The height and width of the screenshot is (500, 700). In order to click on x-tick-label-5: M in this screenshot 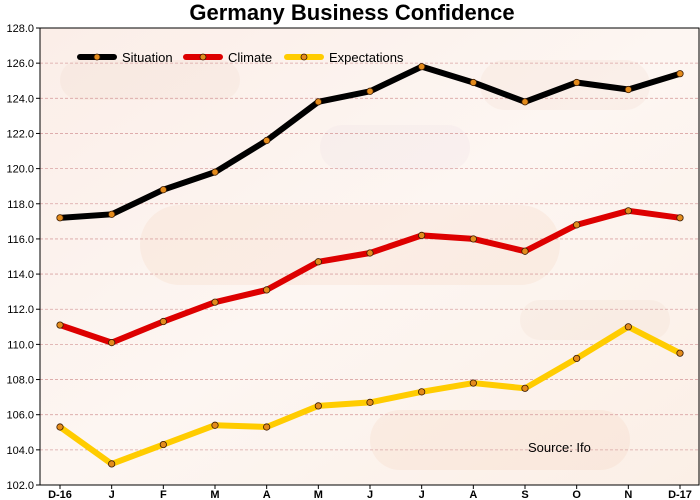, I will do `click(318, 494)`.